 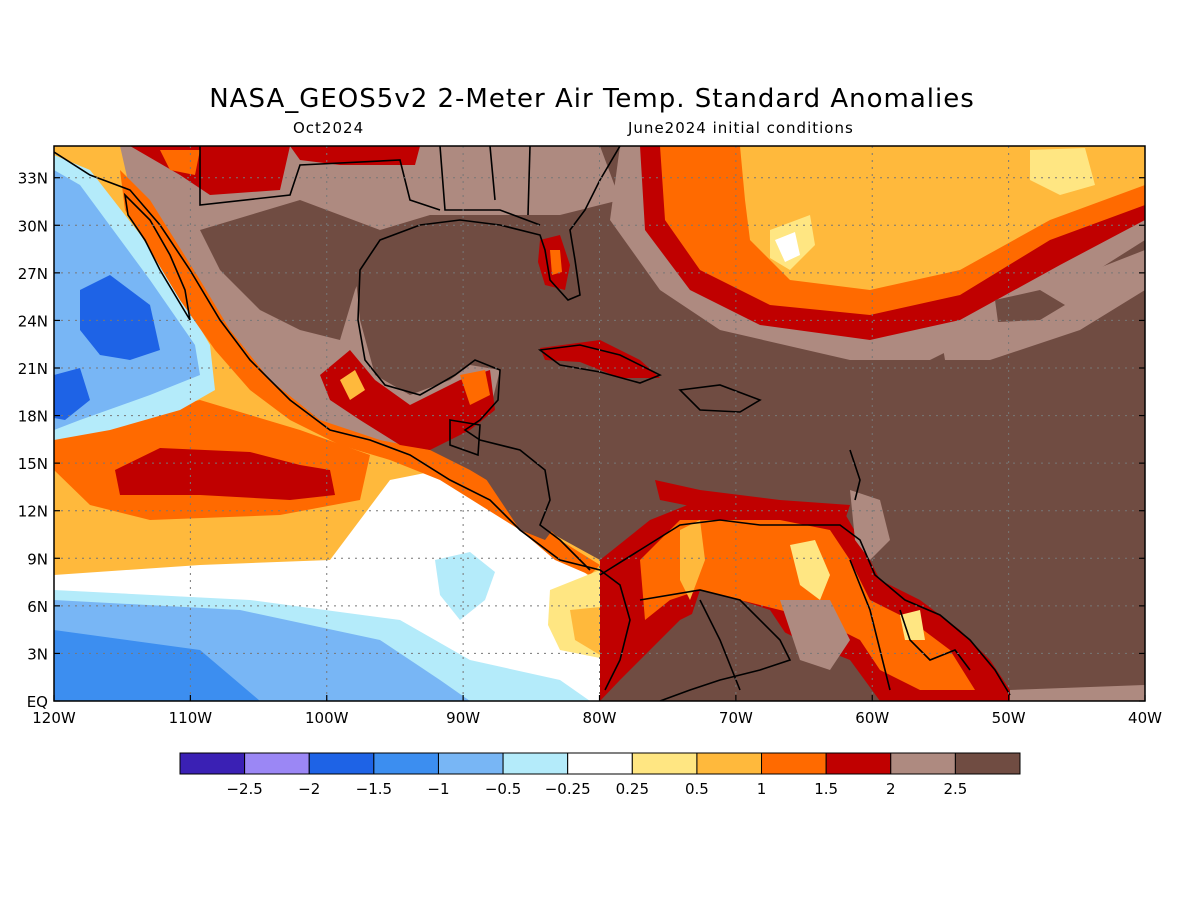 I want to click on pacific-light-blue-cell, so click(x=465, y=586).